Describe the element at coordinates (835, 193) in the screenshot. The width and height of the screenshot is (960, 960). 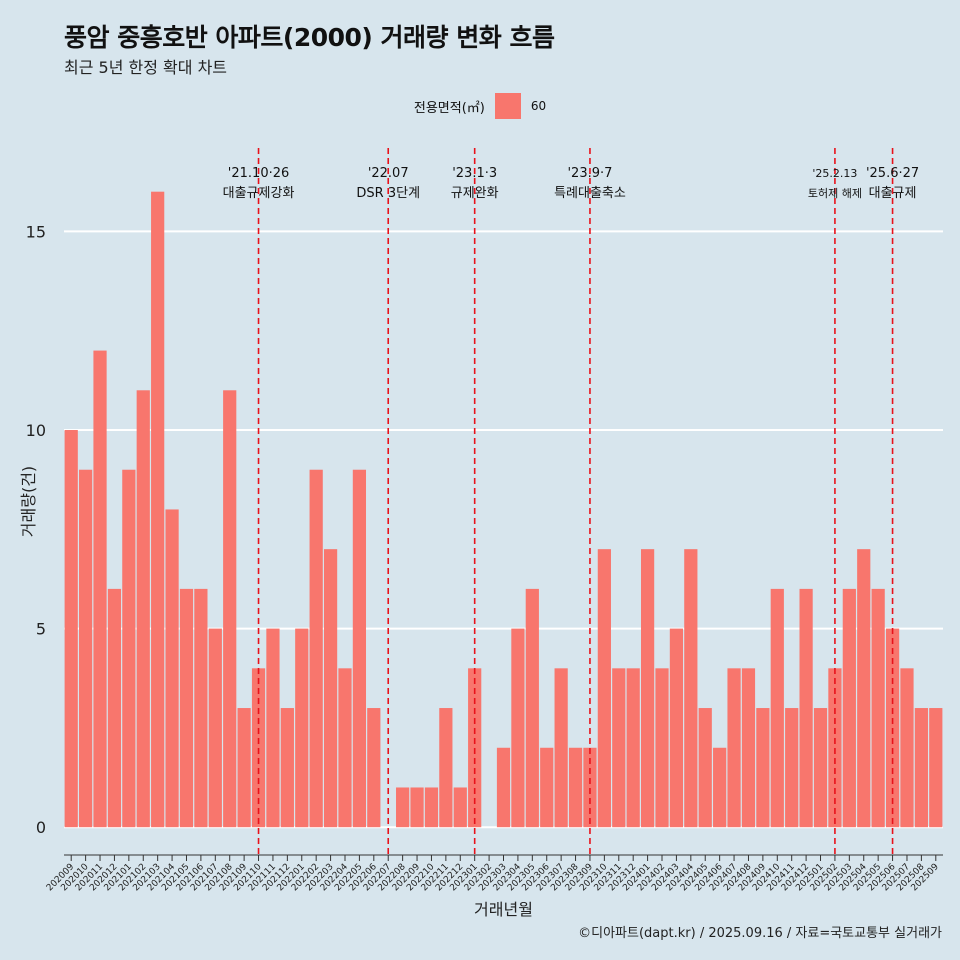
I see `annotation-label: 토허제 해제` at that location.